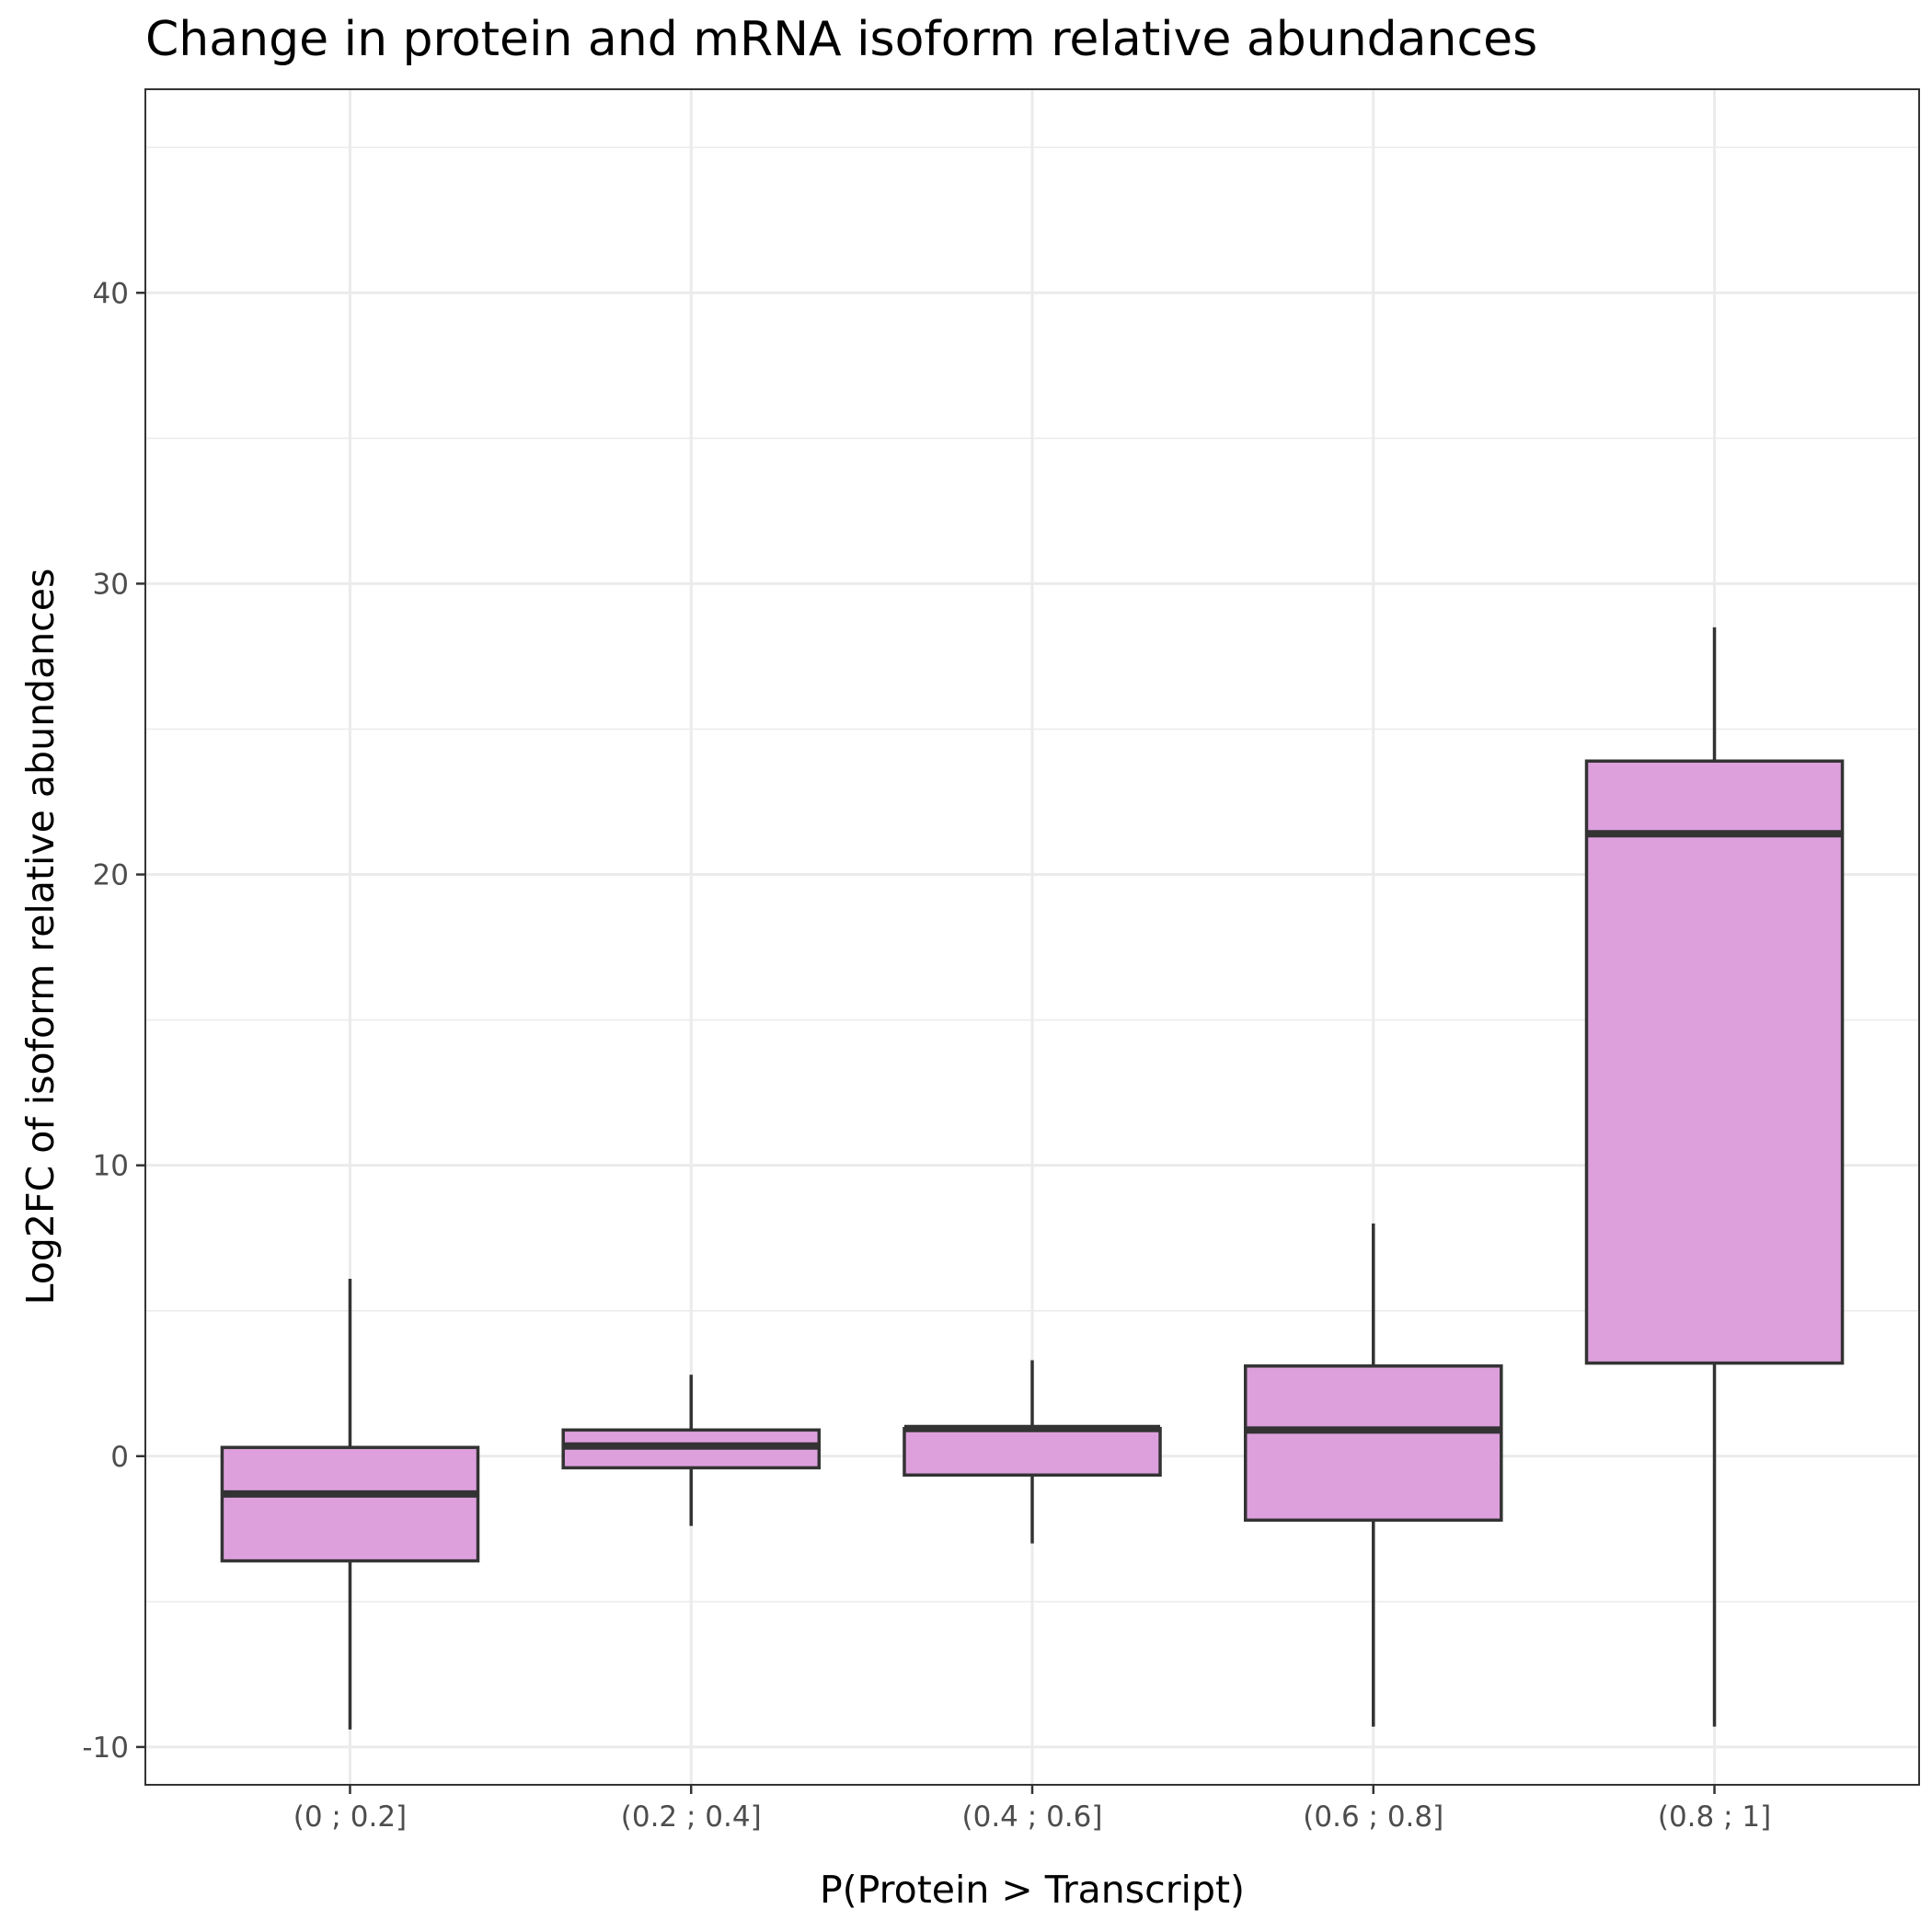  What do you see at coordinates (111, 293) in the screenshot?
I see `y-tick-label: 40` at bounding box center [111, 293].